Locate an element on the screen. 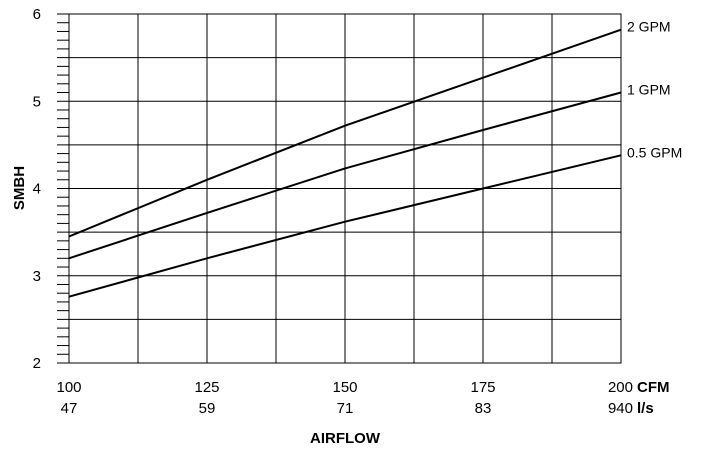 This screenshot has width=703, height=453. x-tick-label-cfm: 150 is located at coordinates (344, 387).